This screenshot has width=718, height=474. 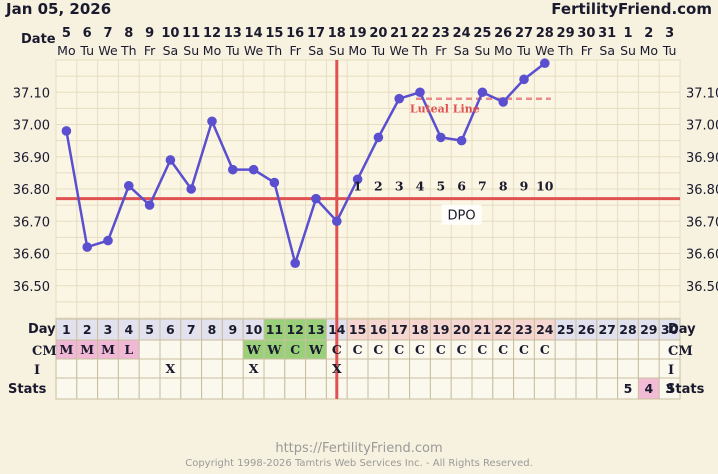 What do you see at coordinates (680, 351) in the screenshot?
I see `cm-row-label-right: CM` at bounding box center [680, 351].